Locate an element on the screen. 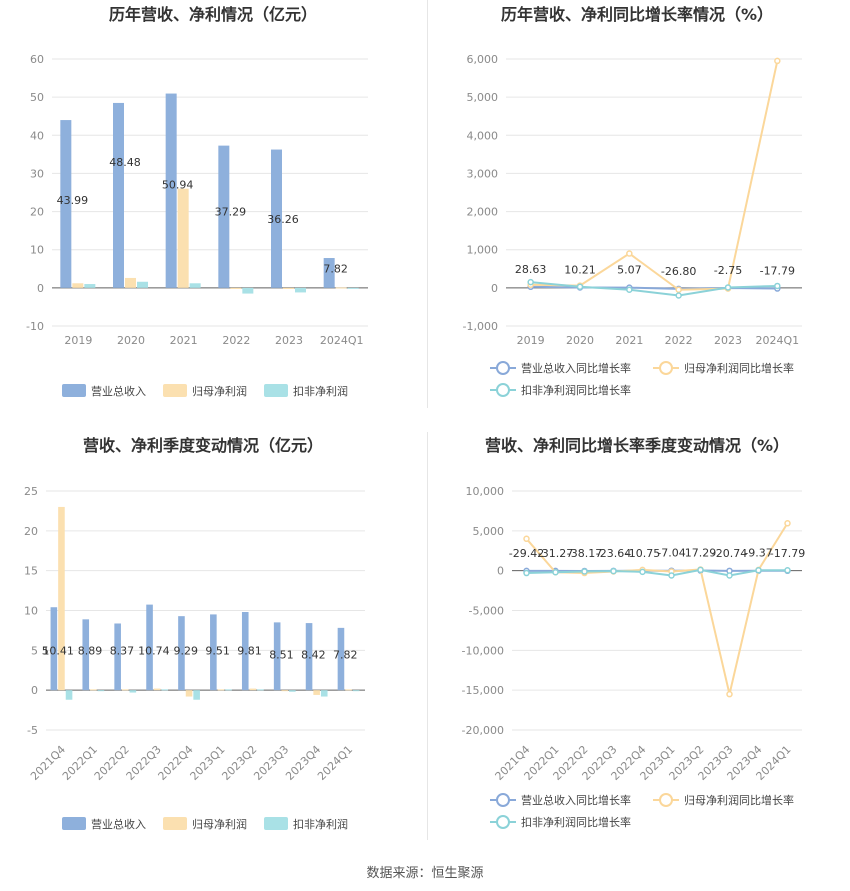  bar-2-2024Q1 is located at coordinates (341, 288).